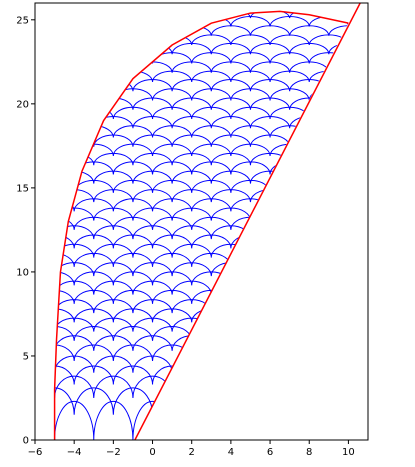  I want to click on x-tick-label: 6, so click(270, 452).